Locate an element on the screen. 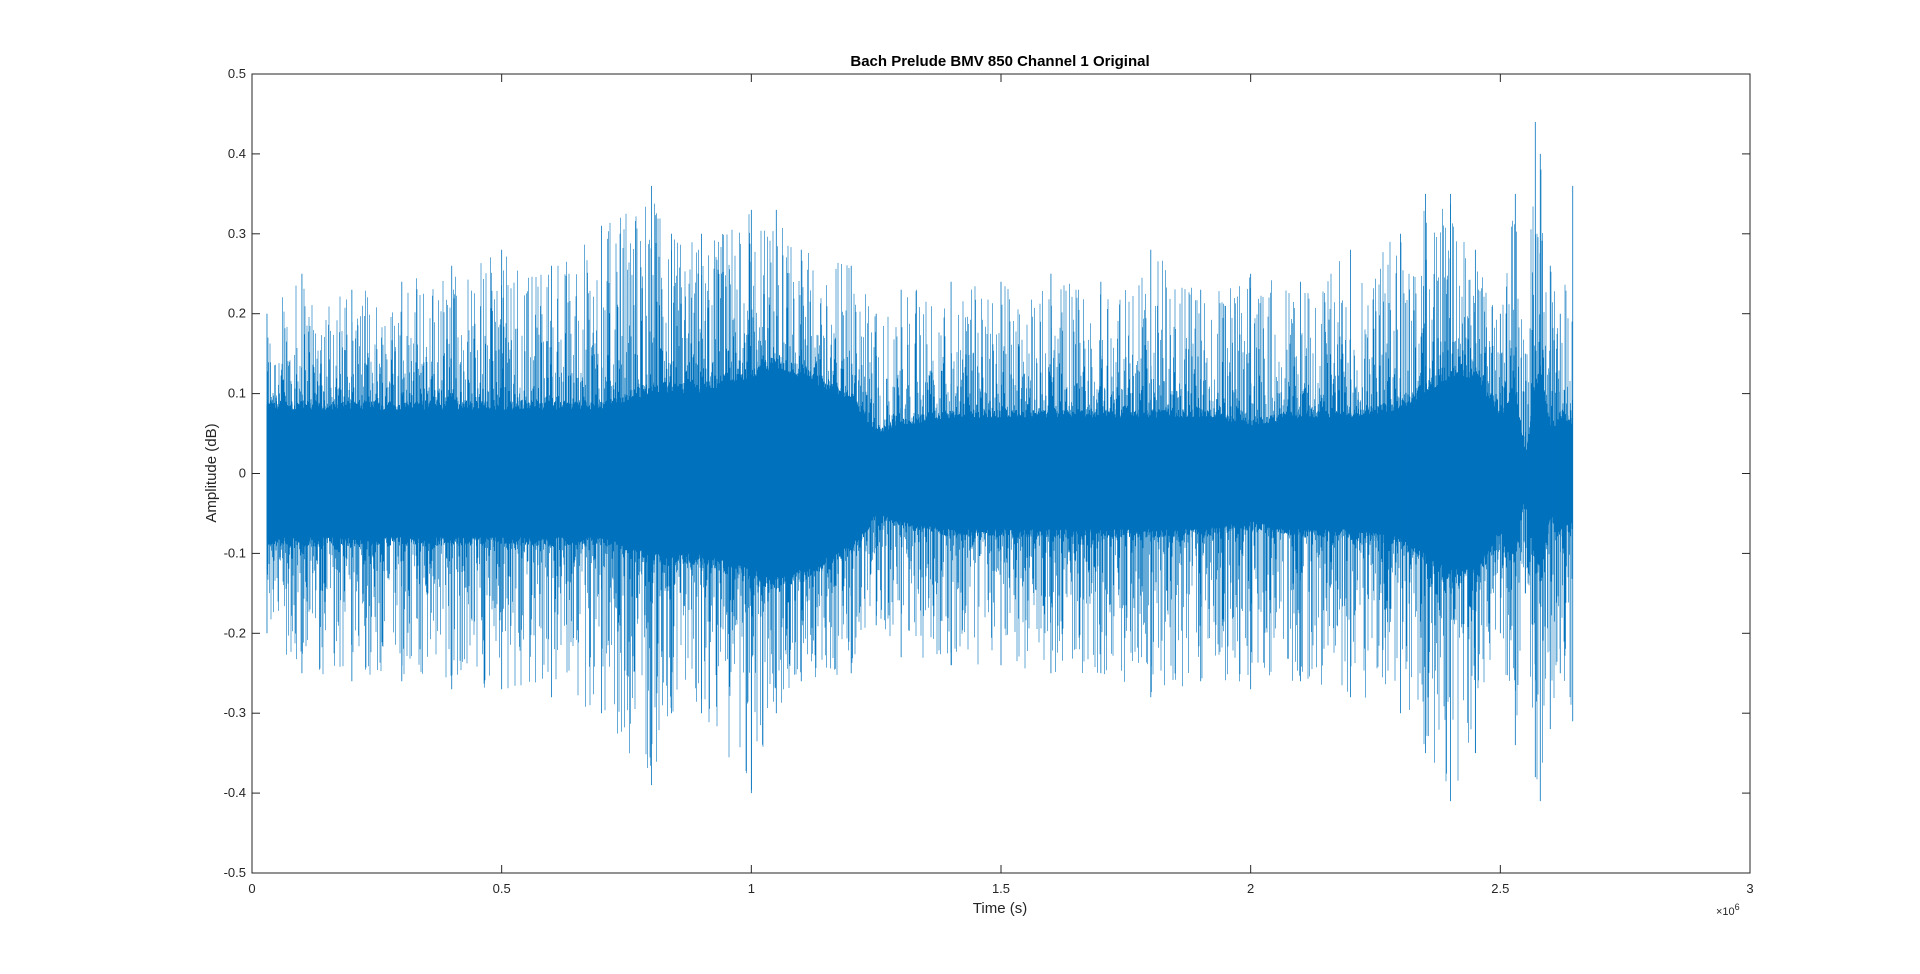 The height and width of the screenshot is (974, 1920). y-tick-label: 0.1 is located at coordinates (237, 393).